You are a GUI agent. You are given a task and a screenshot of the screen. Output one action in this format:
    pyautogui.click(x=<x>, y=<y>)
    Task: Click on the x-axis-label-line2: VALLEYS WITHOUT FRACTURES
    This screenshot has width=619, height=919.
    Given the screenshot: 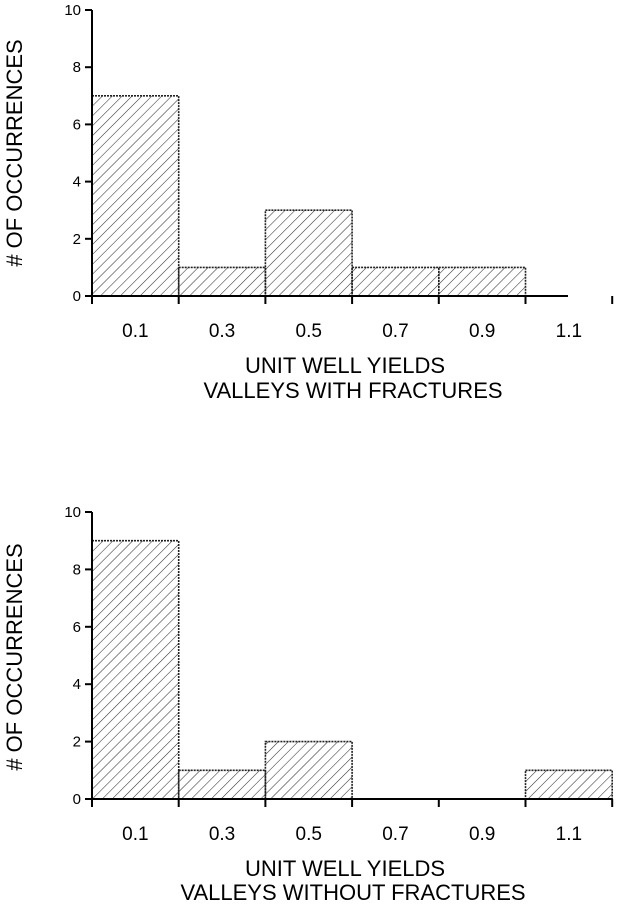 What is the action you would take?
    pyautogui.click(x=352, y=892)
    